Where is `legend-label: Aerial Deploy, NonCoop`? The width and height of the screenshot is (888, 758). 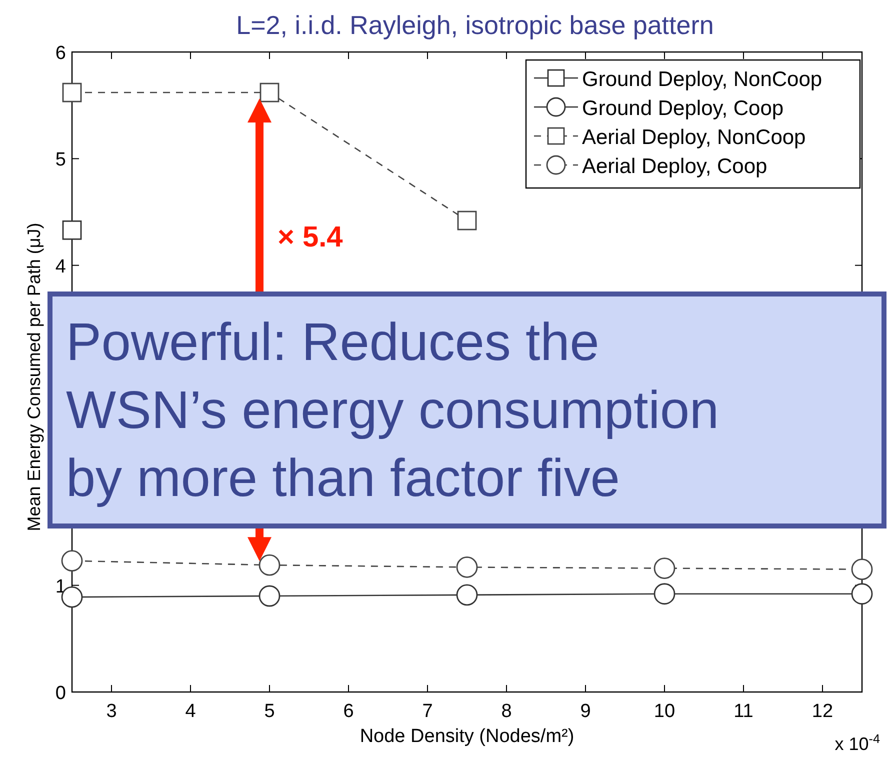
legend-label: Aerial Deploy, NonCoop is located at coordinates (694, 137).